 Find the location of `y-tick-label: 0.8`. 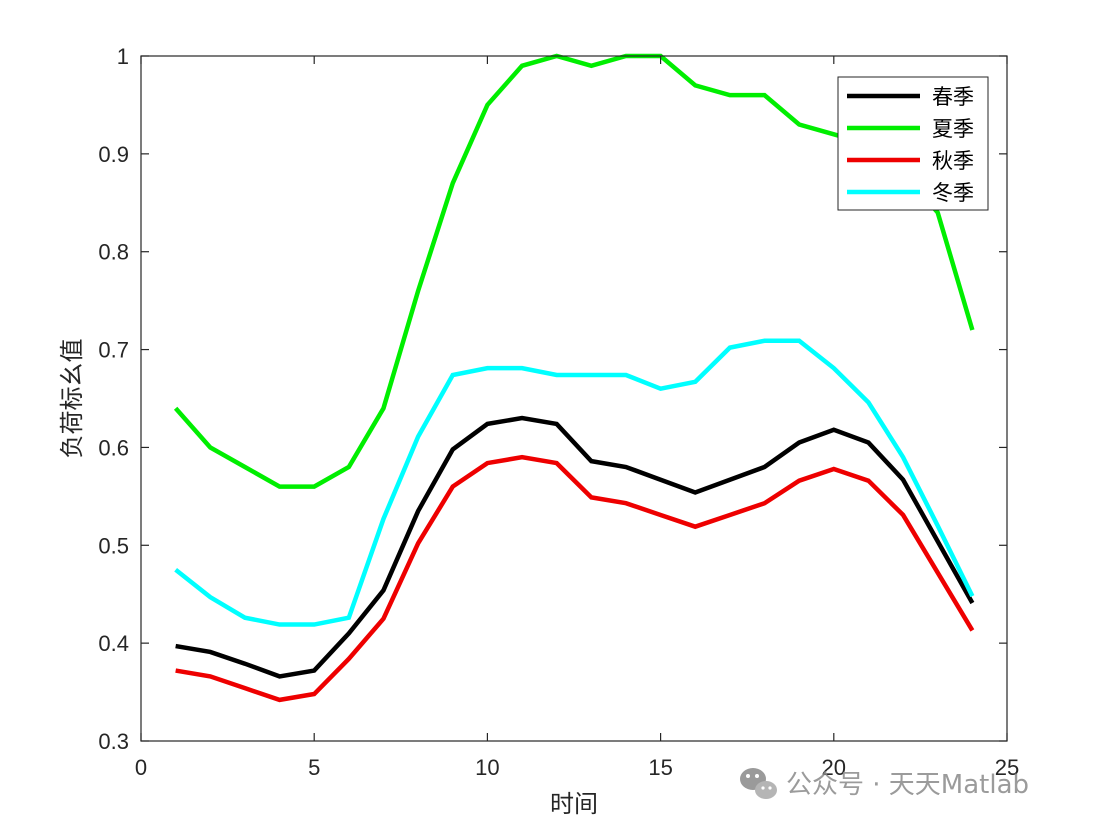

y-tick-label: 0.8 is located at coordinates (113, 252).